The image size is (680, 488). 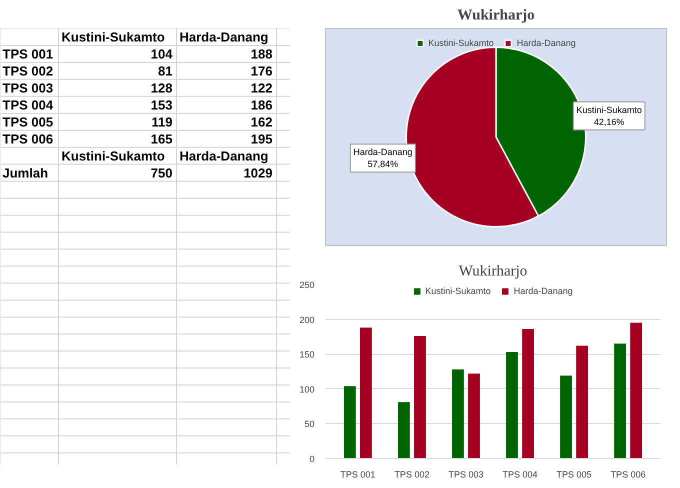 I want to click on y-tick-label: 0, so click(x=312, y=459).